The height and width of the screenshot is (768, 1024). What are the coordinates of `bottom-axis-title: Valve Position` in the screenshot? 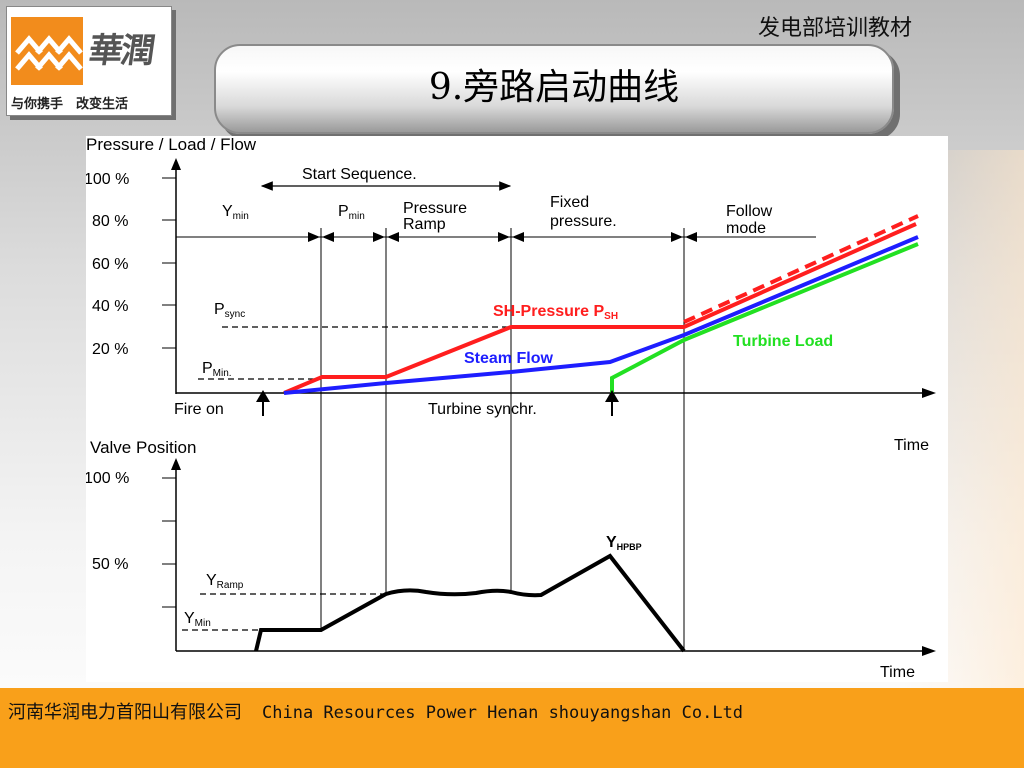 It's located at (143, 447).